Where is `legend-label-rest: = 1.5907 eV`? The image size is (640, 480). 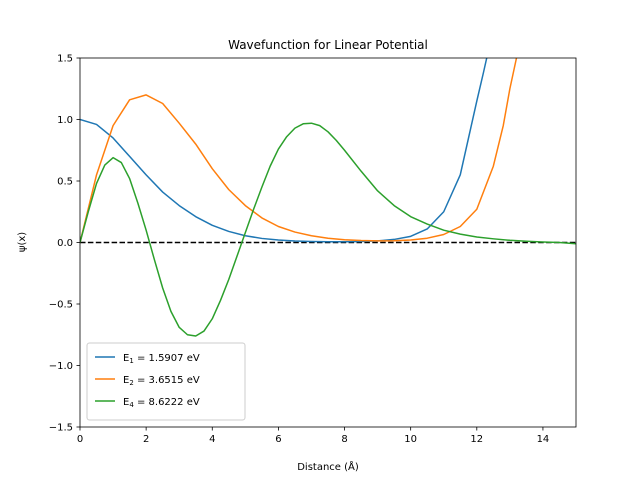
legend-label-rest: = 1.5907 eV is located at coordinates (167, 358).